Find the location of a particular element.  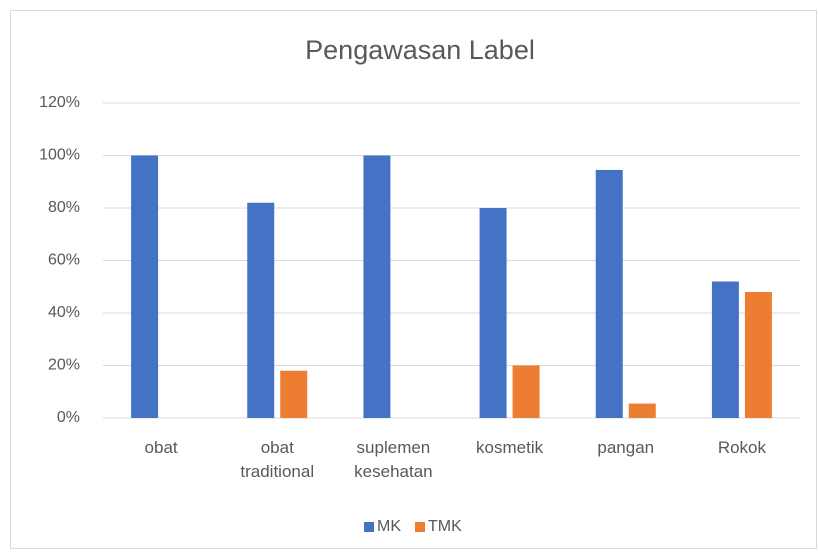

x-tick-label: kosmetik is located at coordinates (510, 447).